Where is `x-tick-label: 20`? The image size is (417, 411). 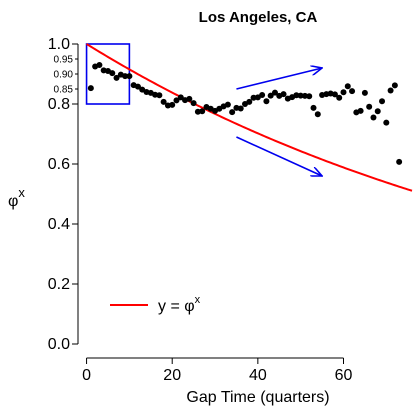
x-tick-label: 20 is located at coordinates (172, 375).